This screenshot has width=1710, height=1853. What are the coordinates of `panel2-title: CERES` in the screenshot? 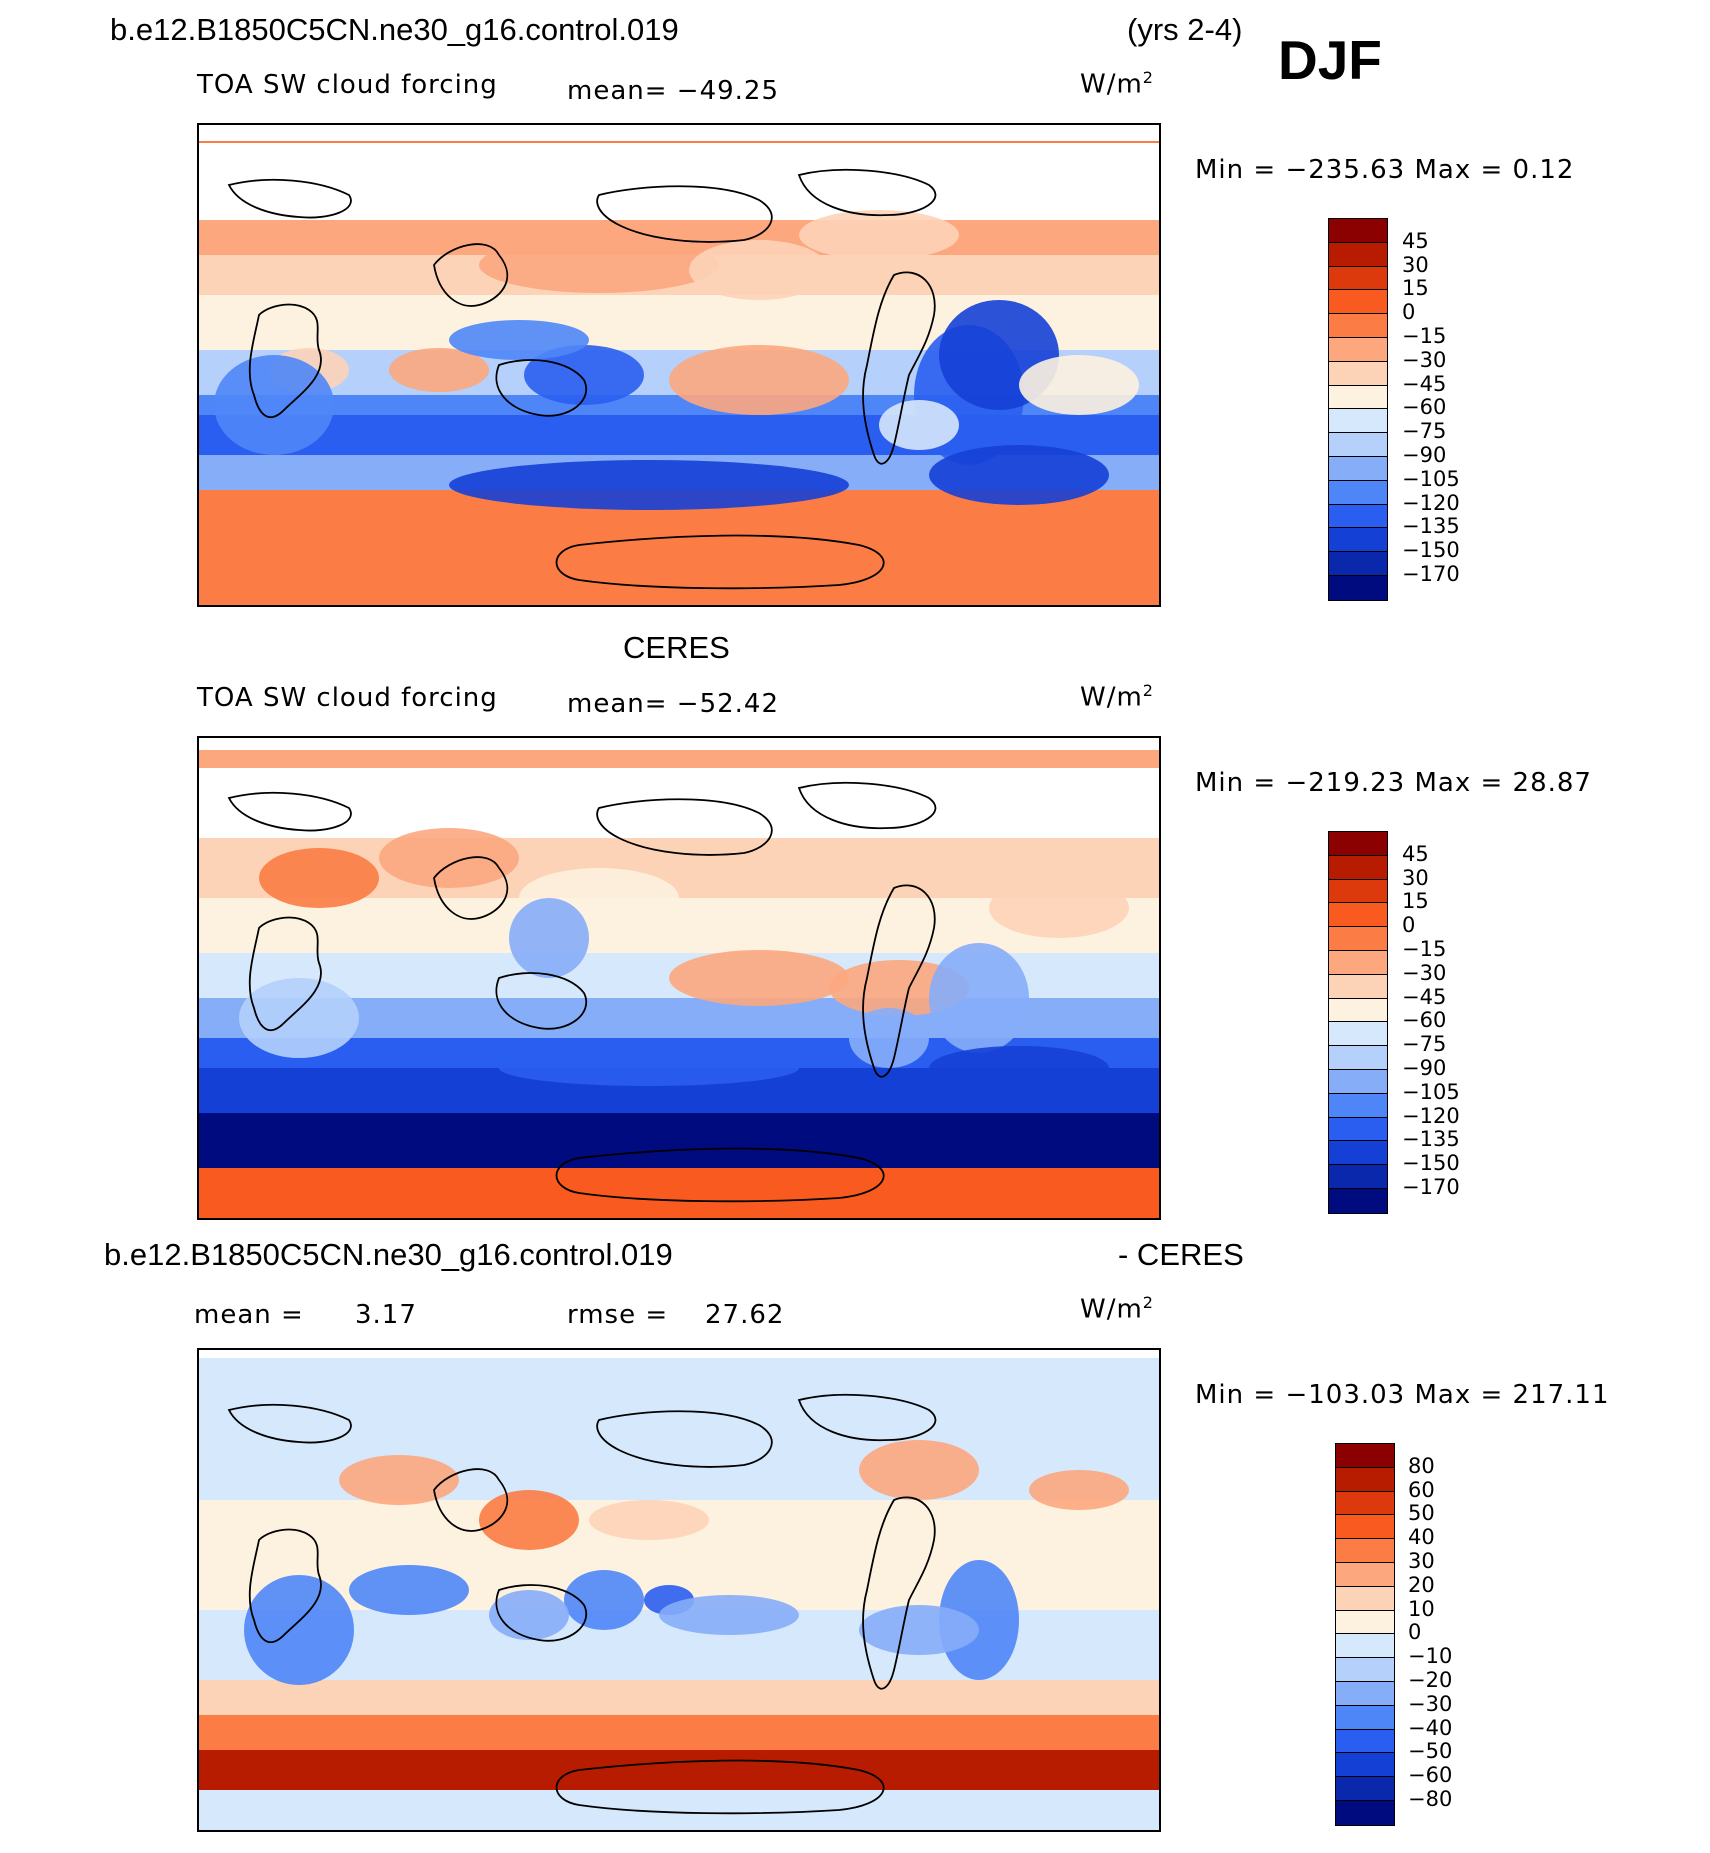 It's located at (676, 647).